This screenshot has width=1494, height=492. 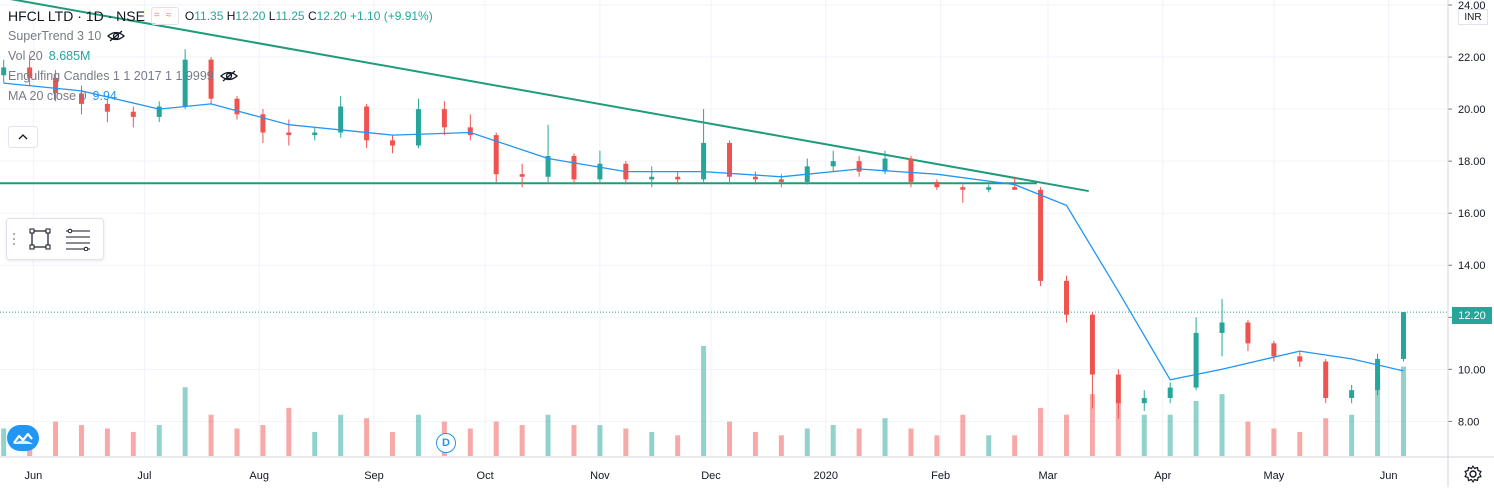 I want to click on tradingview-logo, so click(x=23, y=438).